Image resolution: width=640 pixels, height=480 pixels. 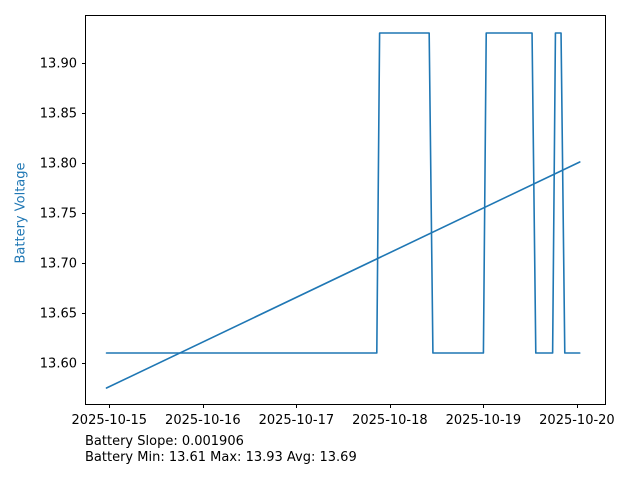 I want to click on y-tick-label: 13.75, so click(x=58, y=214).